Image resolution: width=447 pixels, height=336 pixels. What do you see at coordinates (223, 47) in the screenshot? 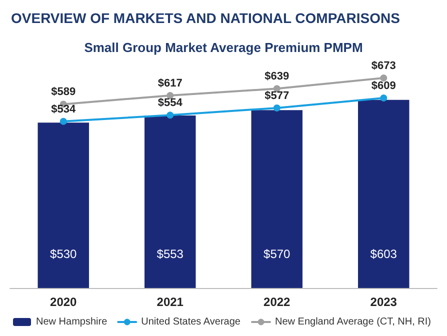
I see `chart-subtitle: Small Group Market Average Premium PMPM` at bounding box center [223, 47].